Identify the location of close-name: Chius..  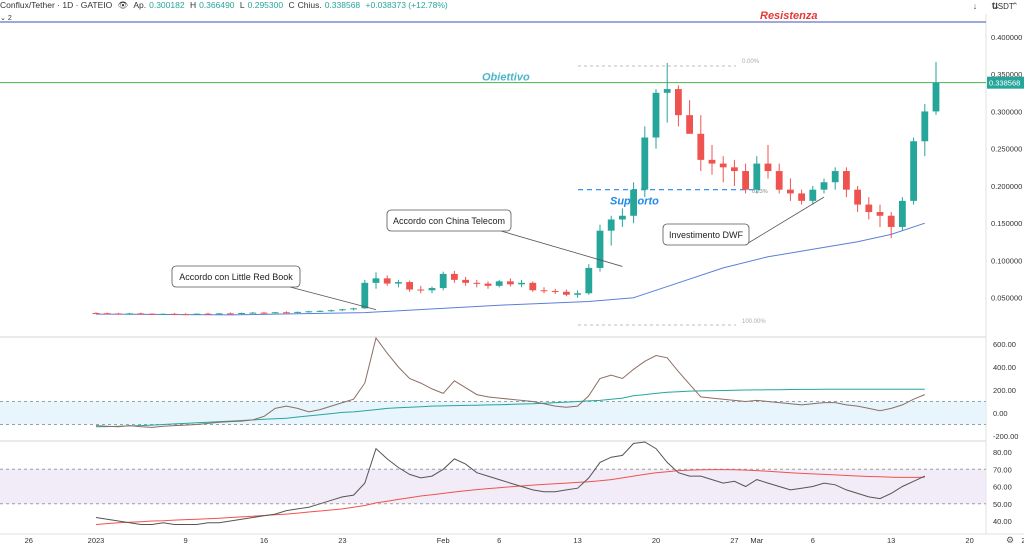
(309, 5).